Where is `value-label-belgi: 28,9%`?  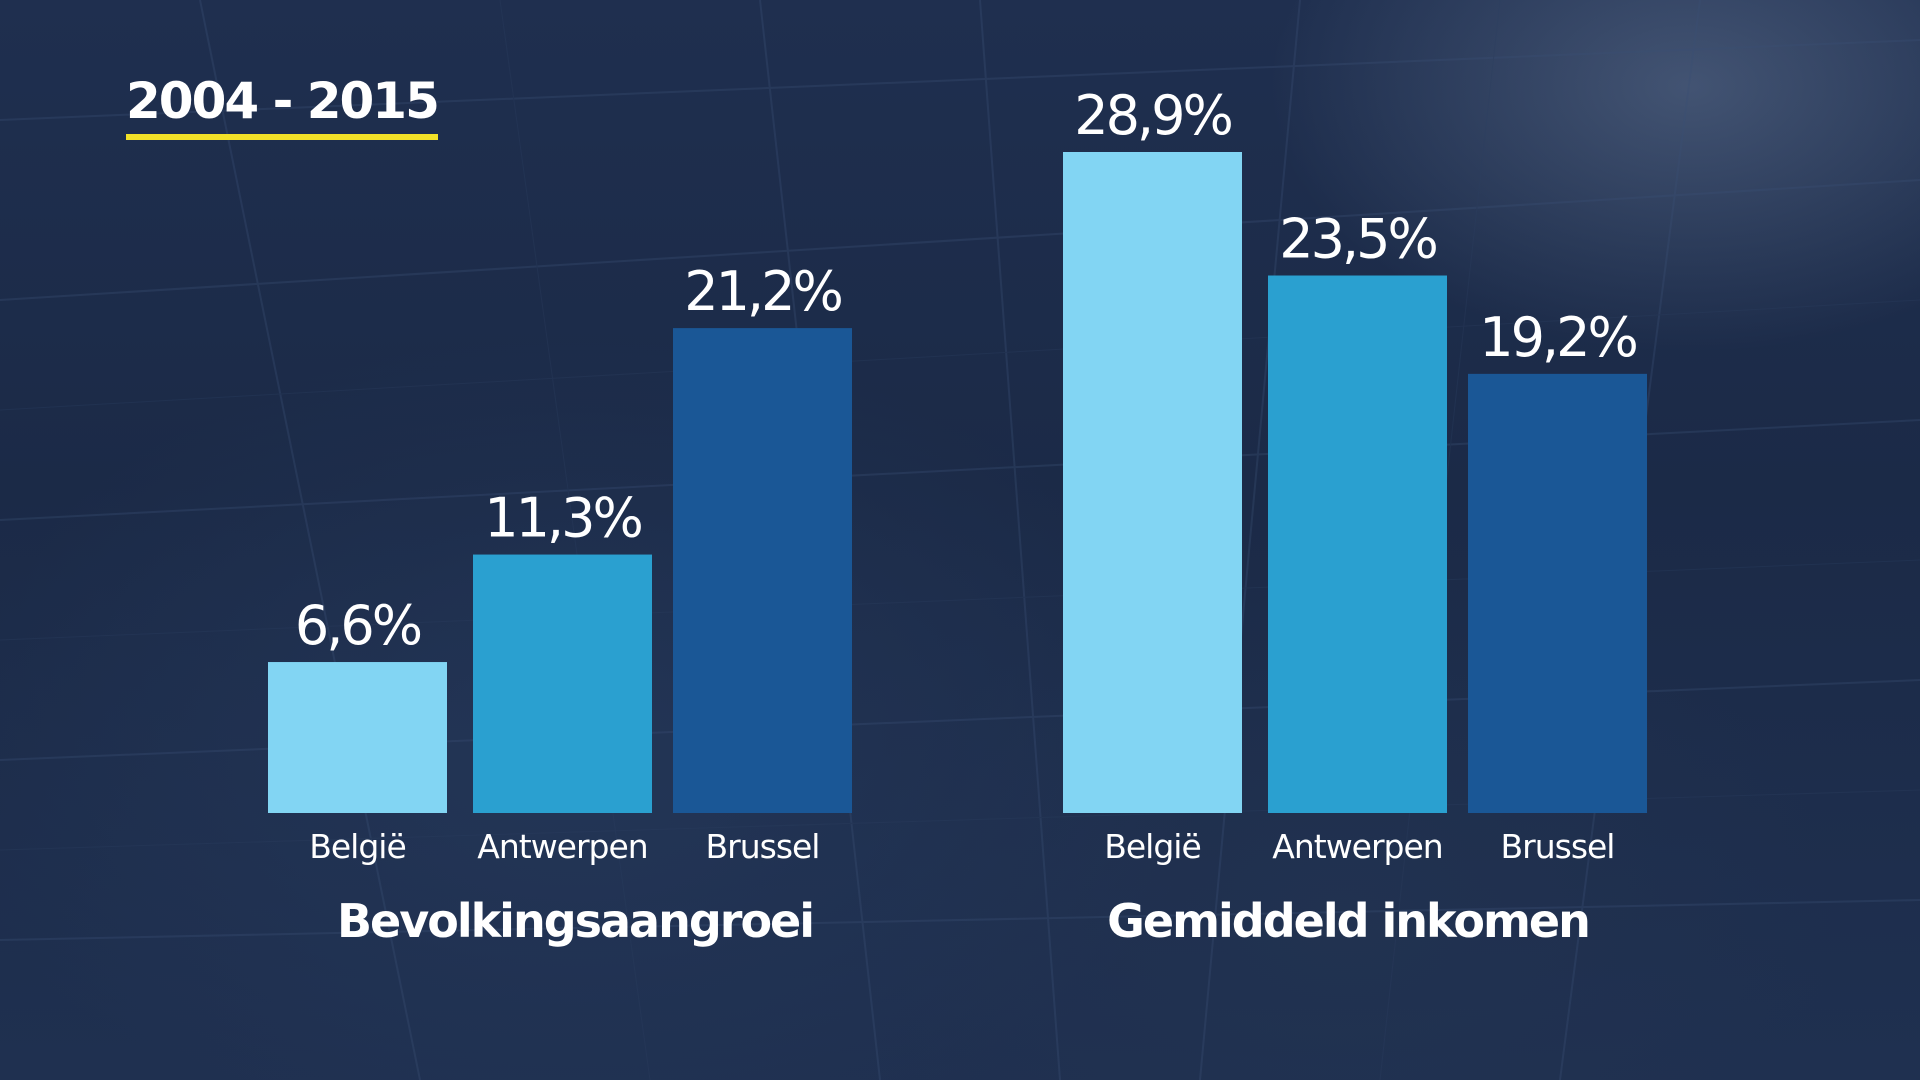 value-label-belgi: 28,9% is located at coordinates (1152, 115).